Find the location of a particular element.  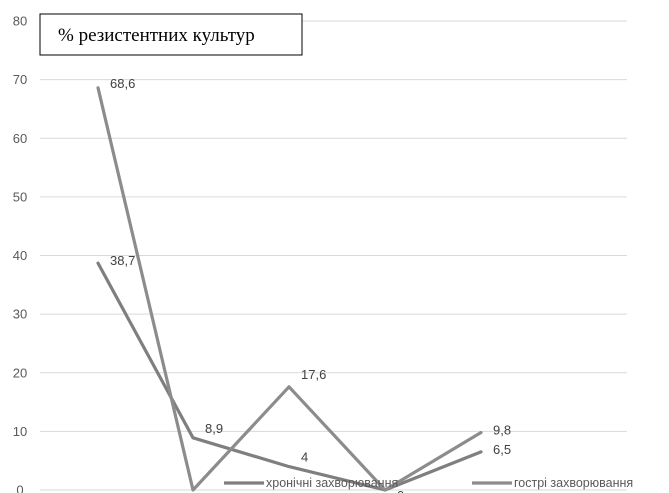

data-label-s1-4: 0 is located at coordinates (400, 490).